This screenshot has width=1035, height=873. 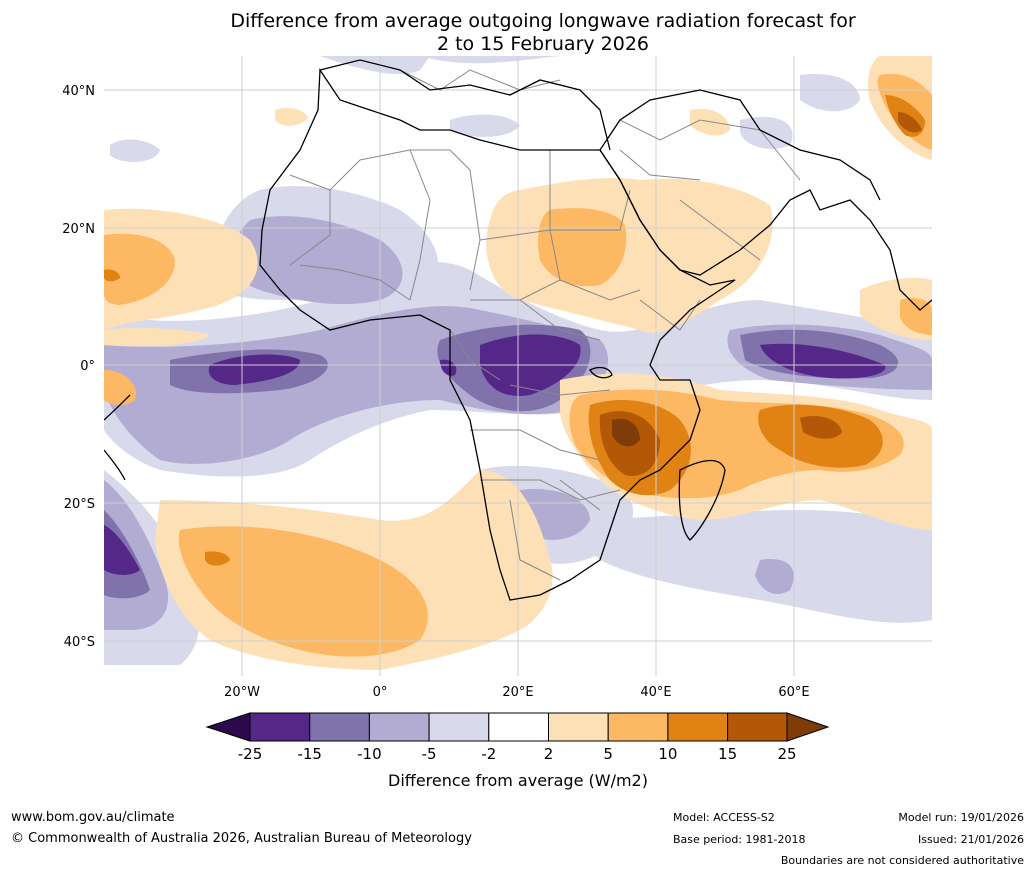 I want to click on colorbar-ticks: -25 -15 -10 -5 -2 2 5 10 15 25, so click(x=517, y=754).